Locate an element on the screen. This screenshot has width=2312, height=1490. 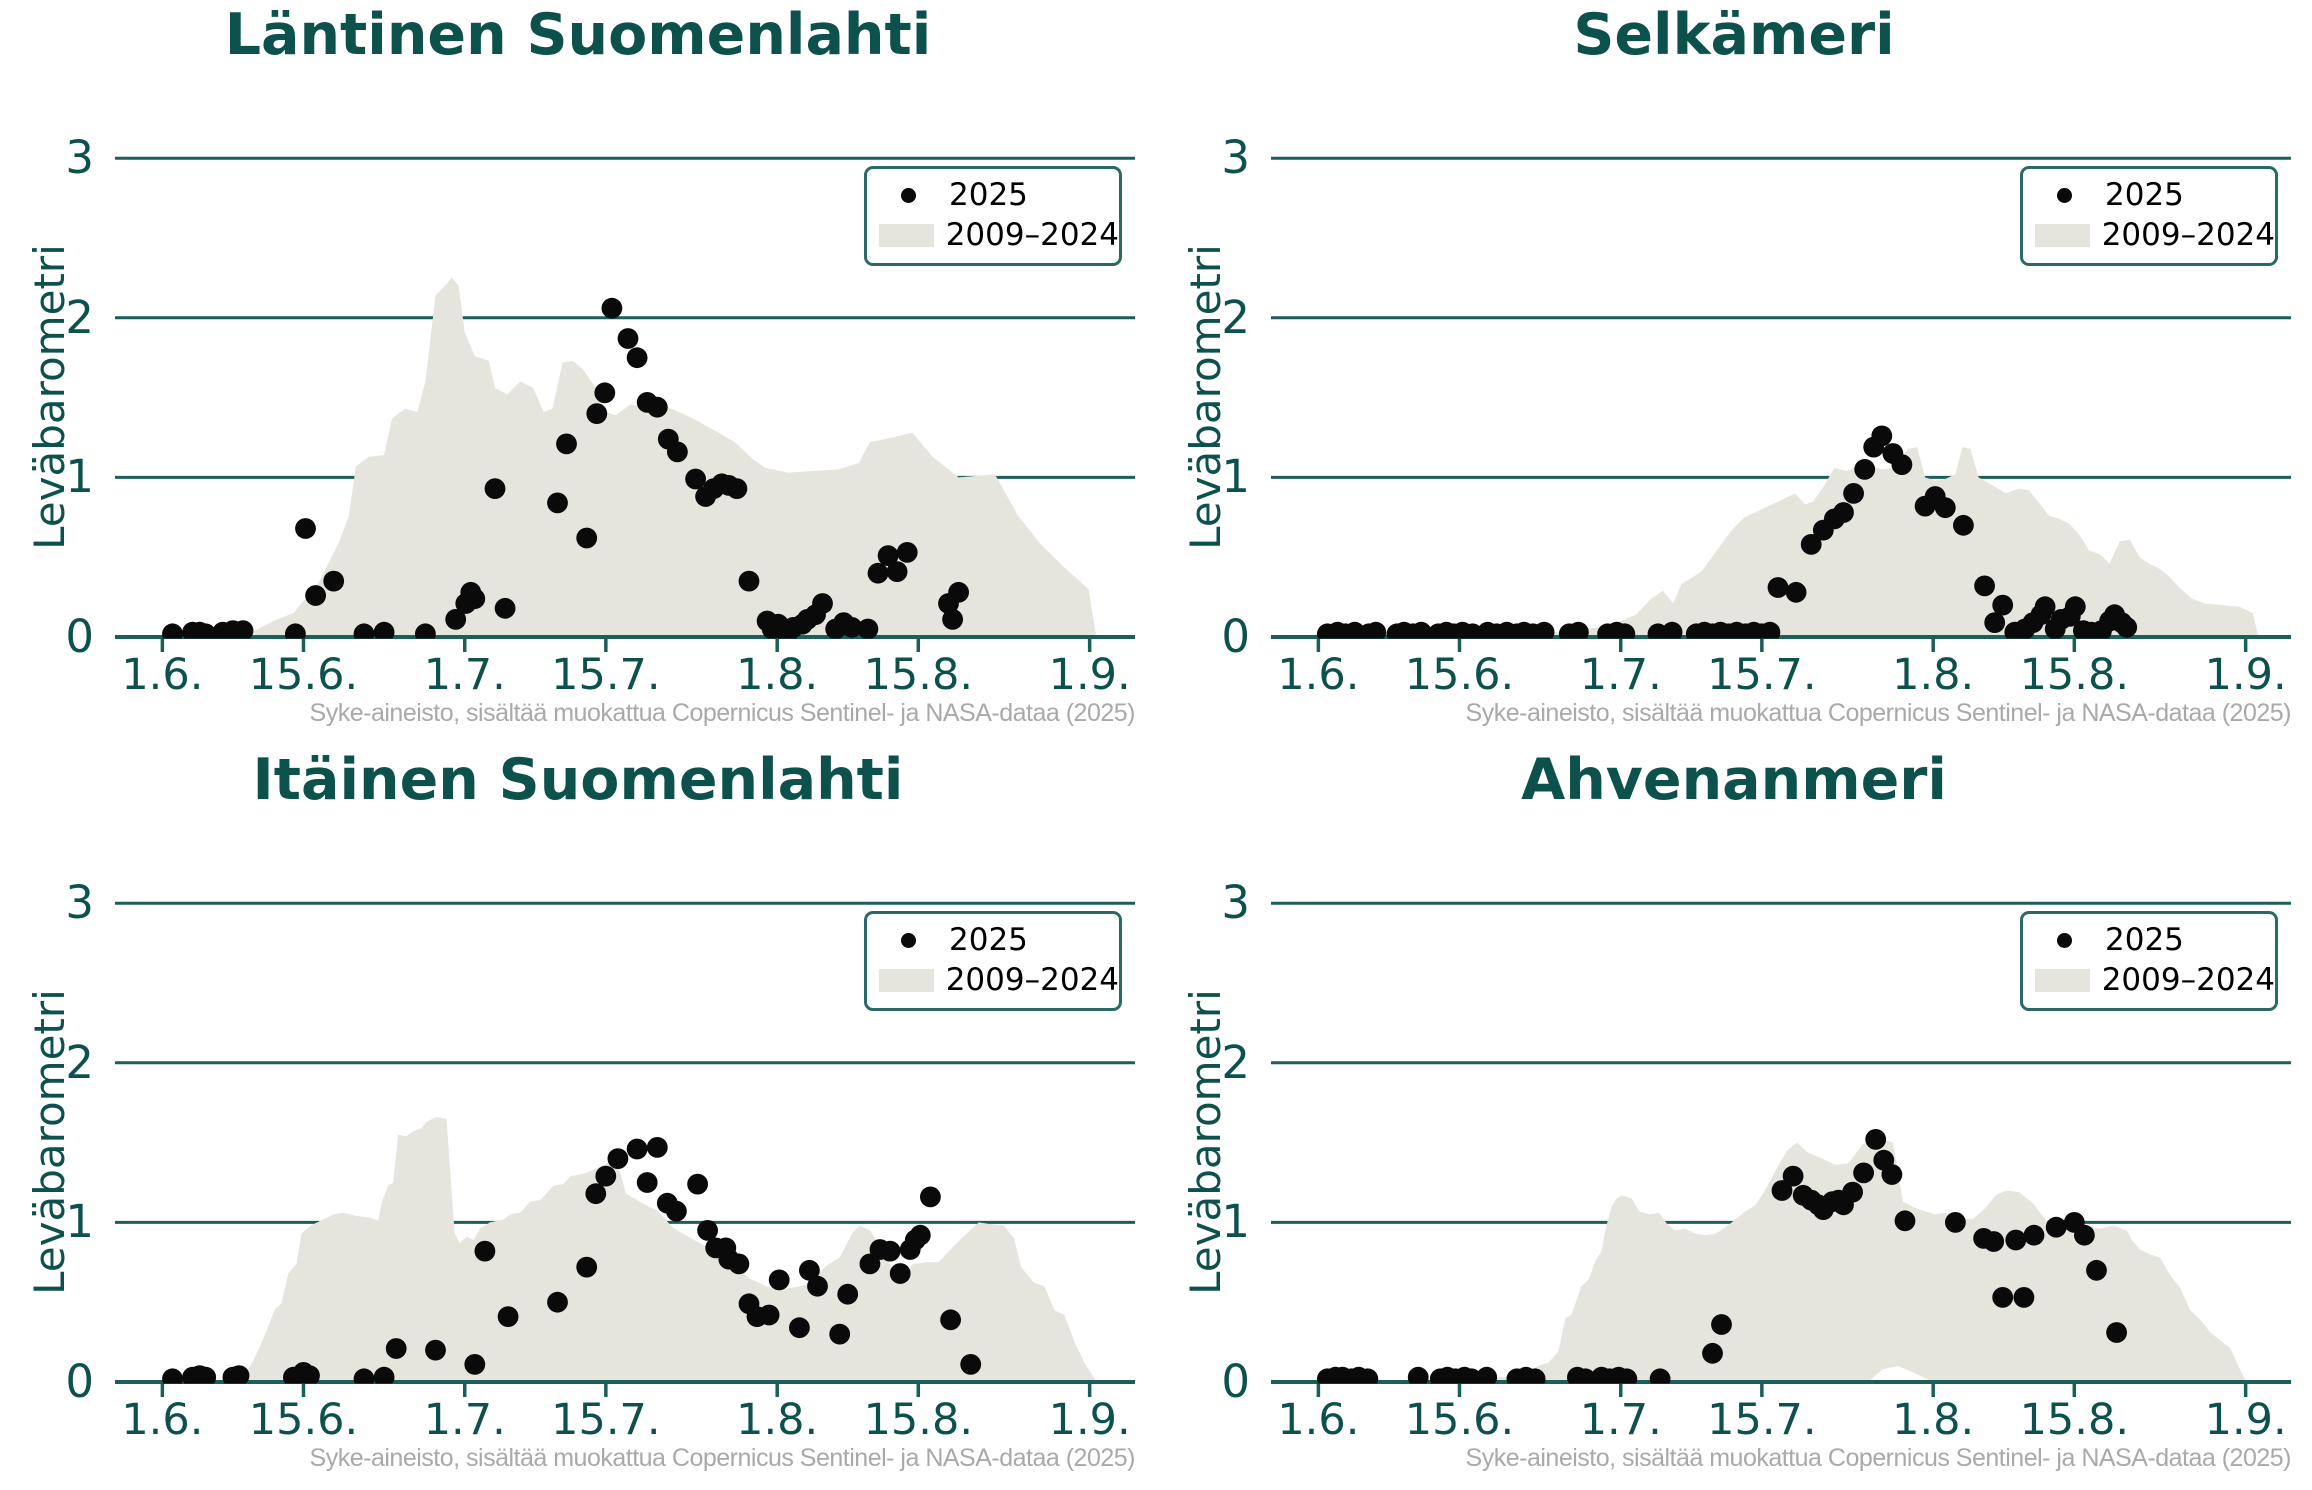
legend-dot-marker is located at coordinates (2064, 940).